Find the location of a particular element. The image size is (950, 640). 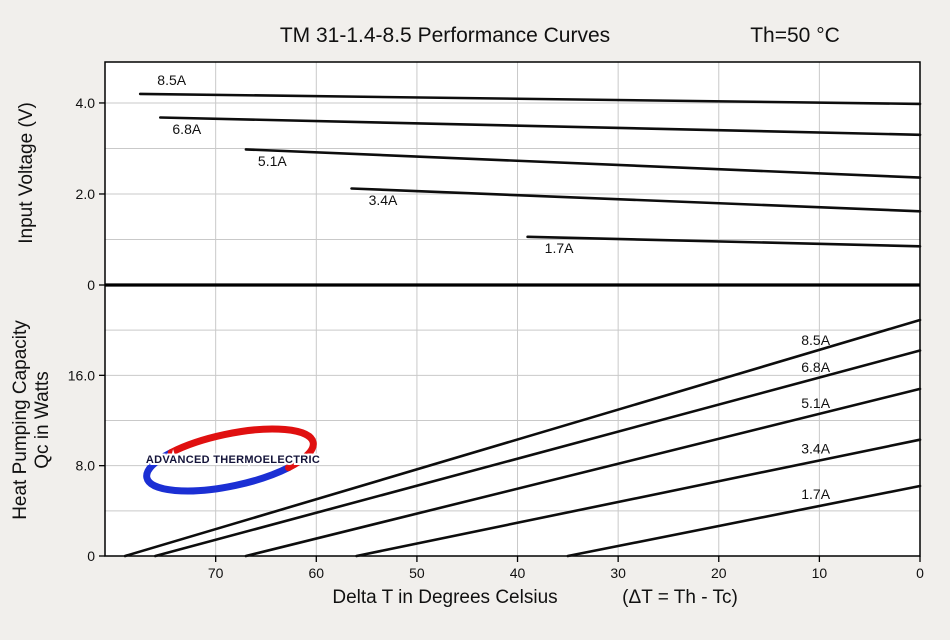

chart-title: TM 31-1.4-8.5 Performance Curves is located at coordinates (445, 35).